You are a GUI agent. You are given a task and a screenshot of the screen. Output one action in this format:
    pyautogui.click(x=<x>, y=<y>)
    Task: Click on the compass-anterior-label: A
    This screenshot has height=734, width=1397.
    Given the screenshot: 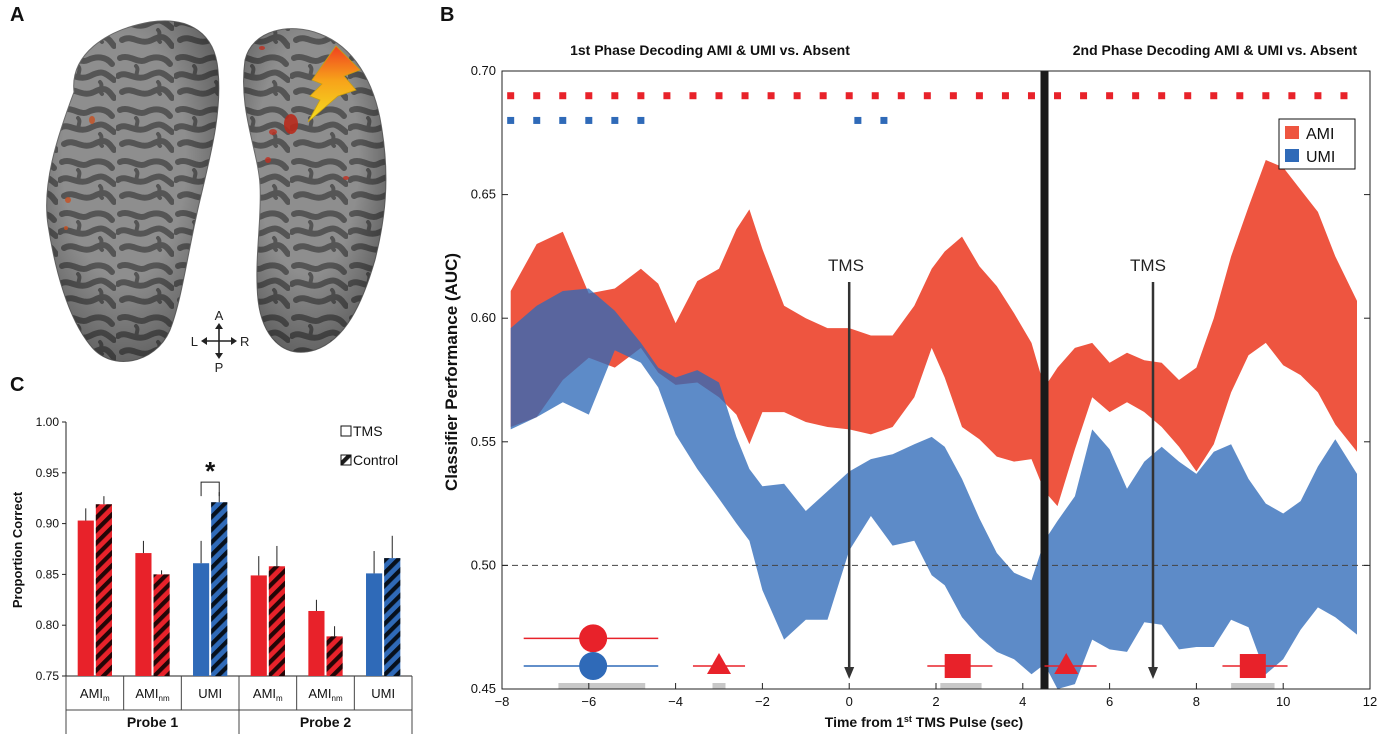 What is the action you would take?
    pyautogui.click(x=219, y=315)
    